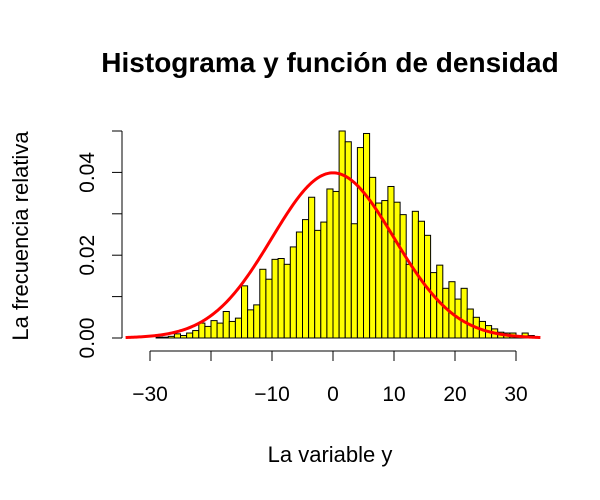 The image size is (600, 500). Describe the element at coordinates (87, 255) in the screenshot. I see `y-tick-label: 0.02` at that location.